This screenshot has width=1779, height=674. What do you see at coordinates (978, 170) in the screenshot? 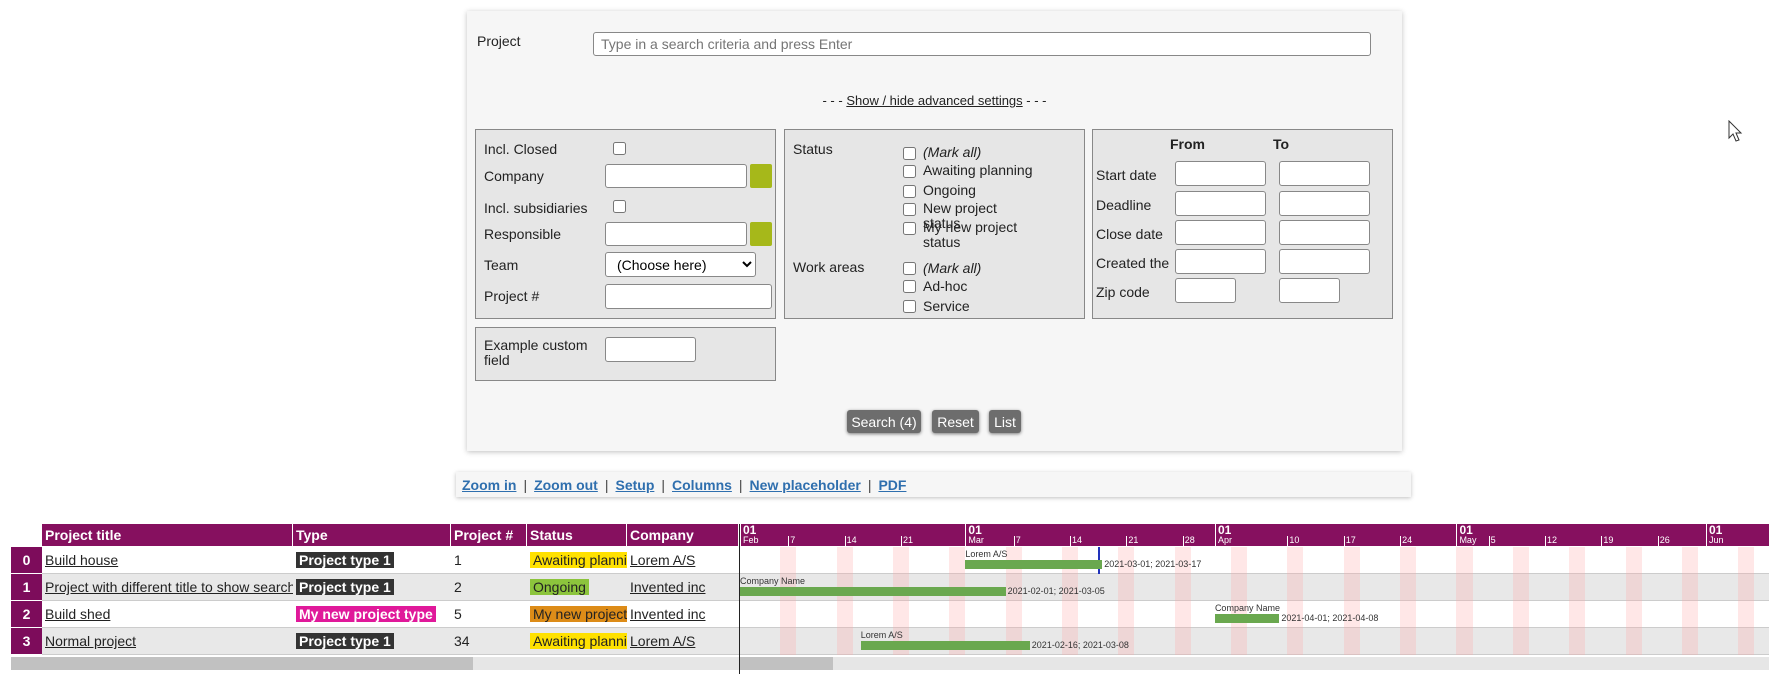
I see `status-option: Awaiting planning` at bounding box center [978, 170].